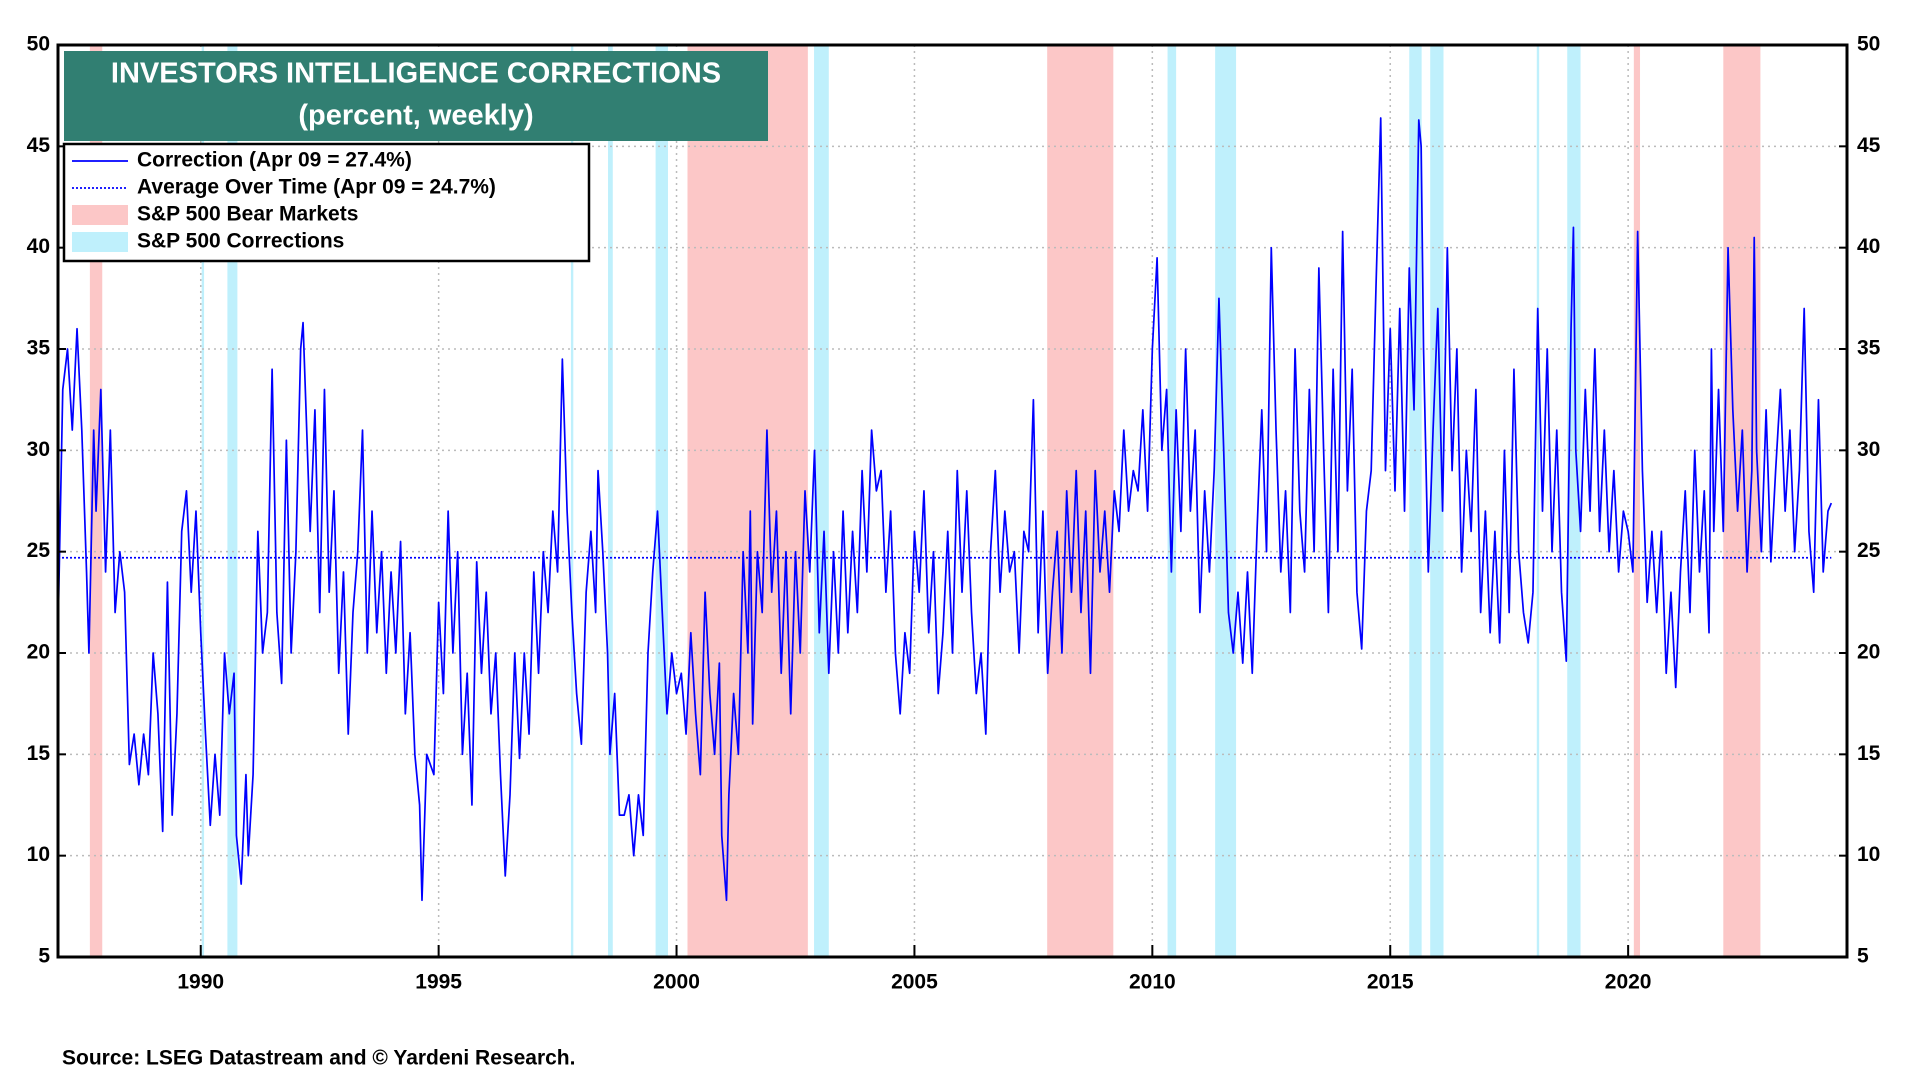 The image size is (1920, 1080). What do you see at coordinates (38, 854) in the screenshot?
I see `y-tick-label: 10` at bounding box center [38, 854].